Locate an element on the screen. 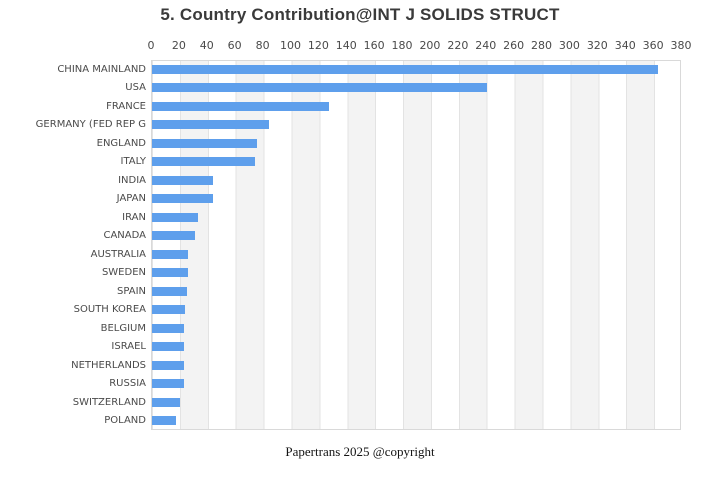 The height and width of the screenshot is (480, 720). x-tick-label: 240 is located at coordinates (486, 45).